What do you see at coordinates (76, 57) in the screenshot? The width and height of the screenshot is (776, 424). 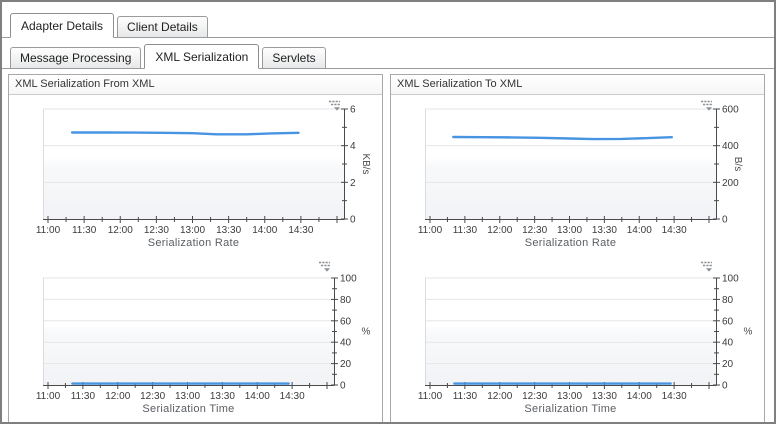 I see `tab-message-processing: Message Processing` at bounding box center [76, 57].